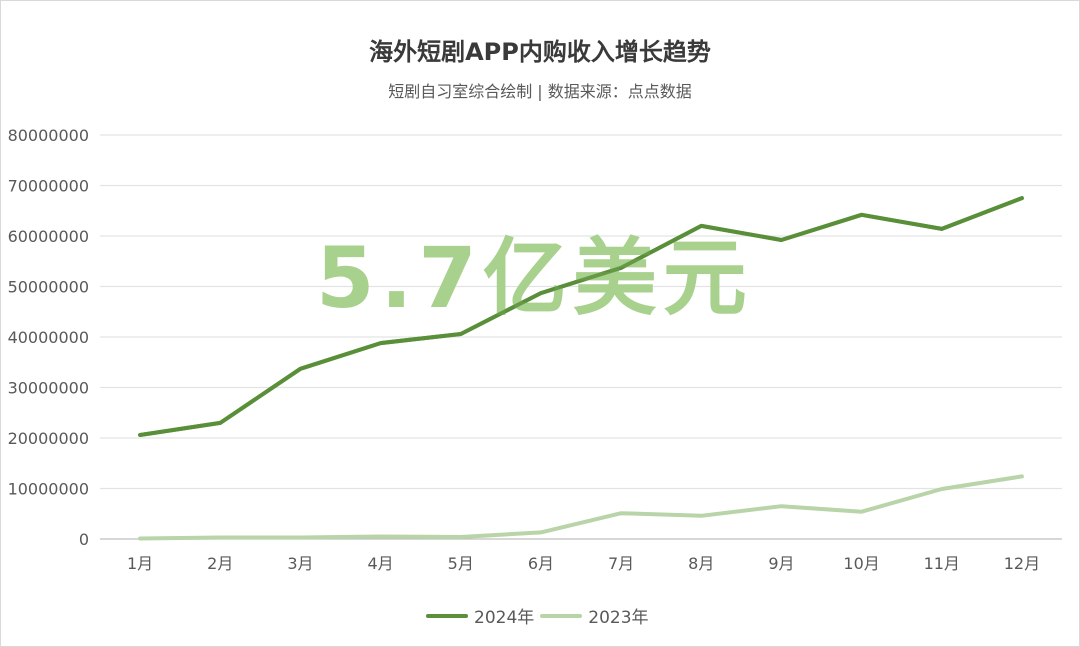 This screenshot has width=1080, height=647. What do you see at coordinates (1022, 563) in the screenshot?
I see `x-tick-label: 12月` at bounding box center [1022, 563].